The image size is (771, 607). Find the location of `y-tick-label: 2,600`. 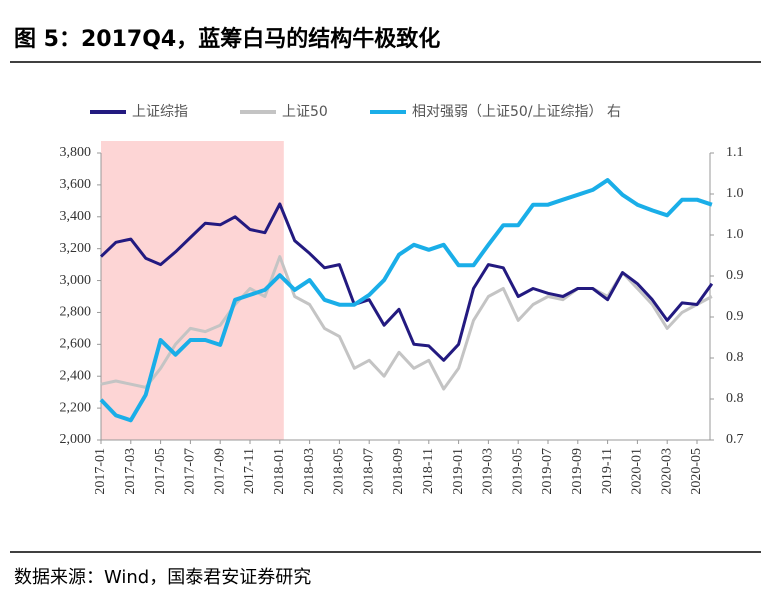

y-tick-label: 2,600 is located at coordinates (76, 344).